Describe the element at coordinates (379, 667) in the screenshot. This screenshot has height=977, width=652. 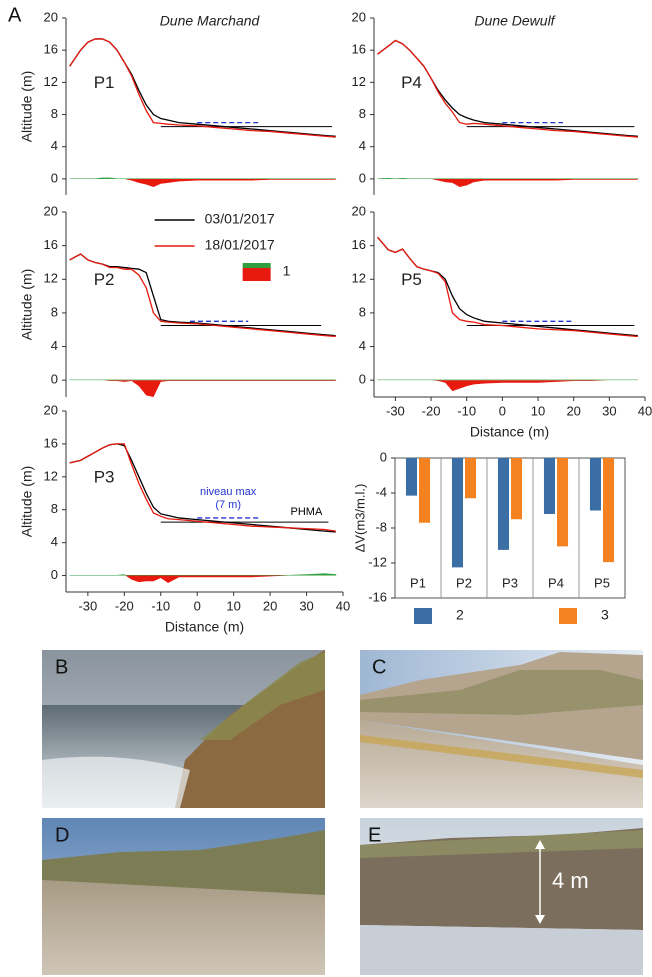
I see `photo-label: C` at that location.